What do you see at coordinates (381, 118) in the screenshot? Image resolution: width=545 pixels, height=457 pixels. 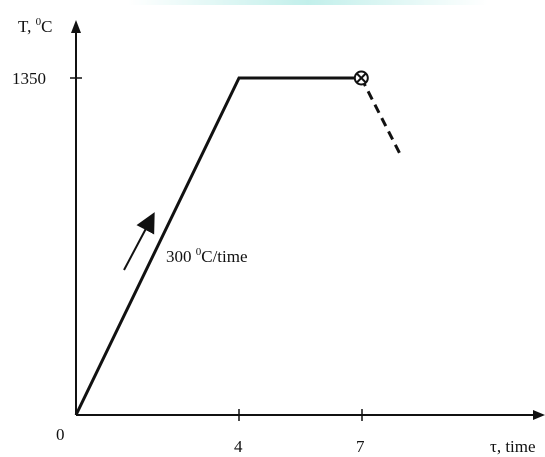 I see `series-cooling-dashed-line` at bounding box center [381, 118].